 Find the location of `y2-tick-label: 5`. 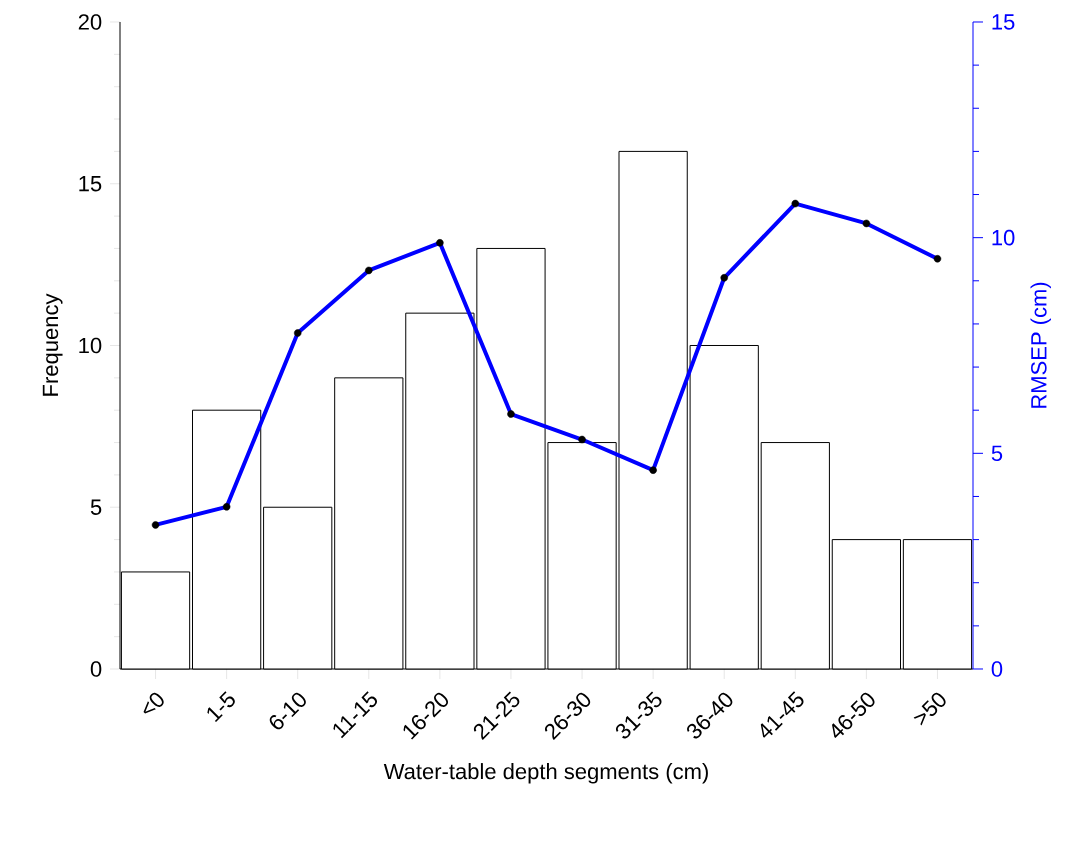

y2-tick-label: 5 is located at coordinates (997, 453).